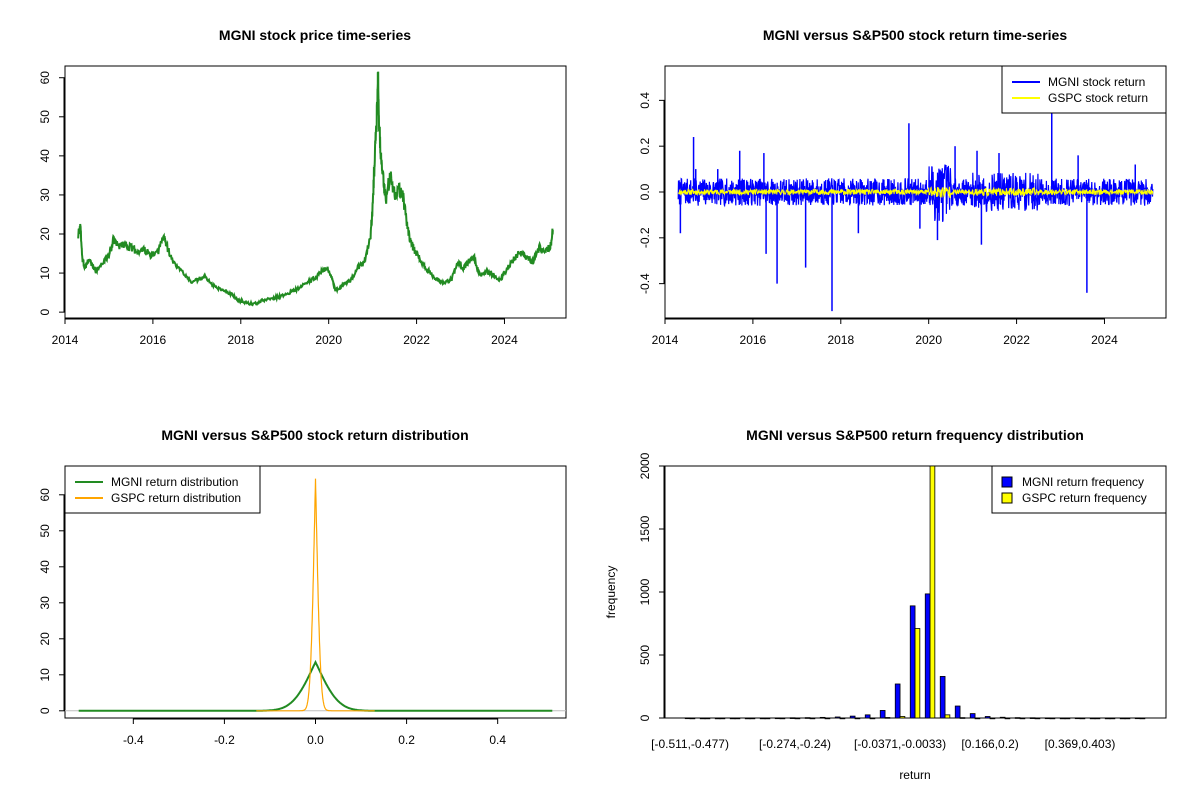  What do you see at coordinates (928, 340) in the screenshot?
I see `returns-x-tick-label: 2020` at bounding box center [928, 340].